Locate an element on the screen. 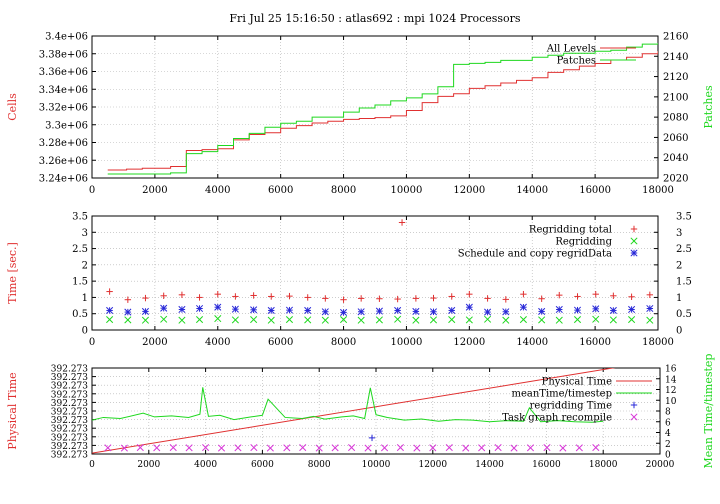 This screenshot has height=504, width=720. y2-tick-label: 2080 is located at coordinates (675, 118).